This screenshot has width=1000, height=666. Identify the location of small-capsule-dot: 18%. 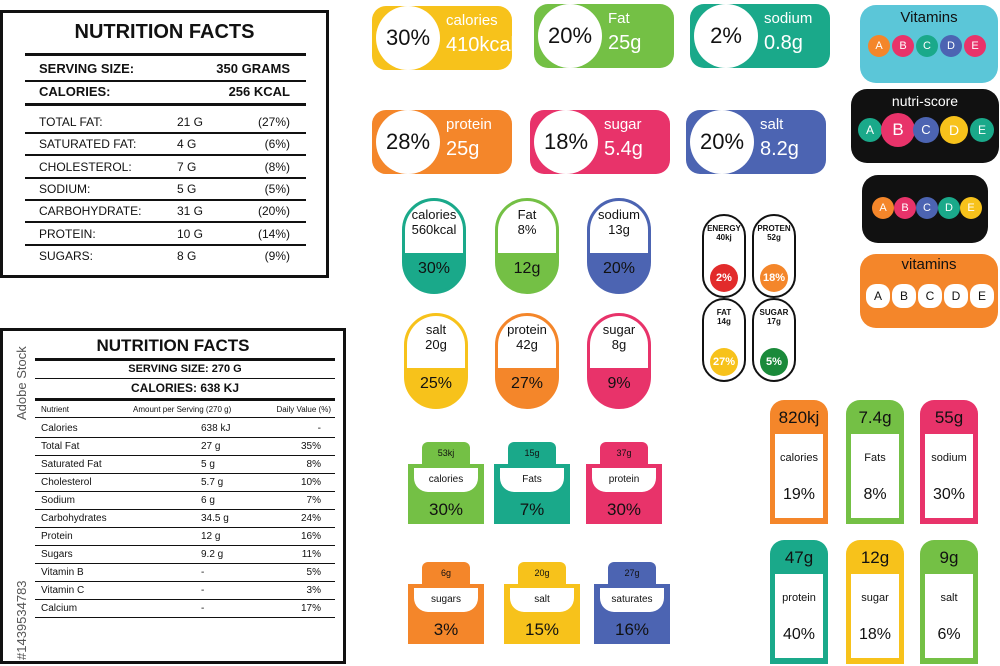
(774, 278).